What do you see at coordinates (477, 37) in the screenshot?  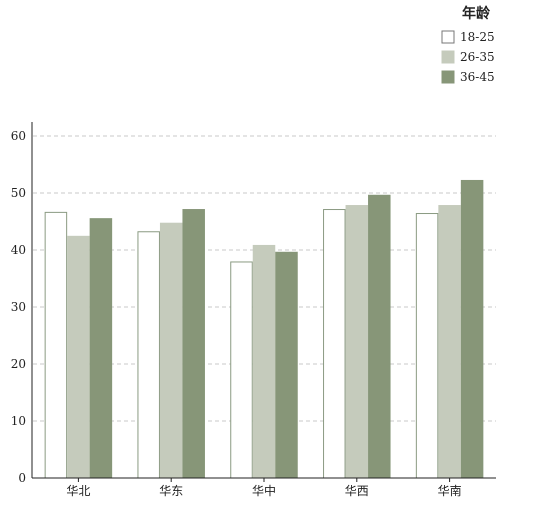 I see `legend-label: 18-25` at bounding box center [477, 37].